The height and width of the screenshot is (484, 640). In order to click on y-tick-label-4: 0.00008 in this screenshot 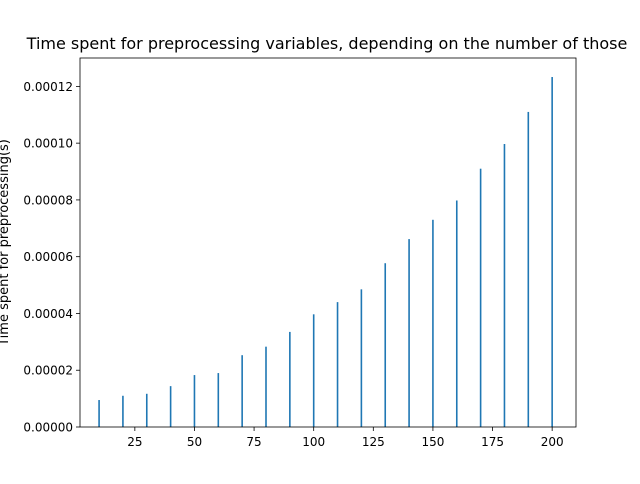, I will do `click(48, 200)`.